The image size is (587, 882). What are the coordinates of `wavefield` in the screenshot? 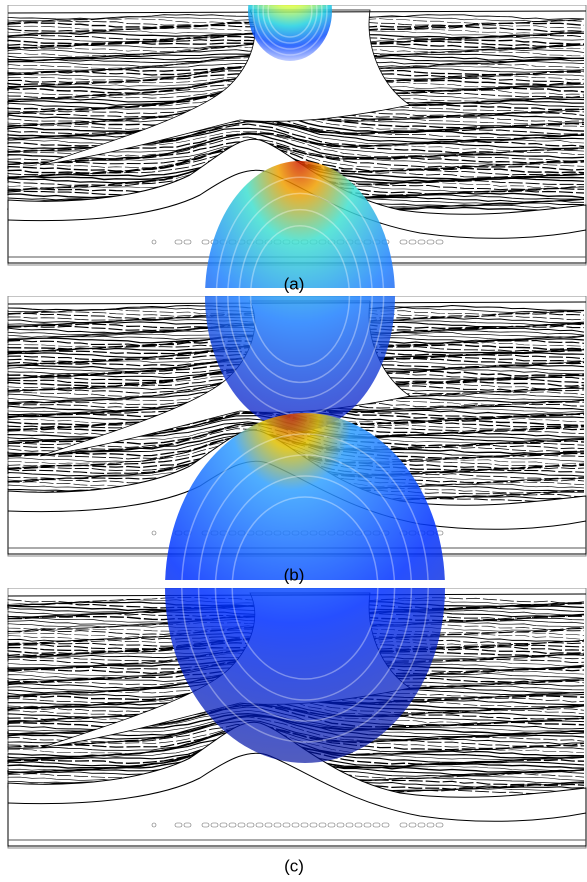 It's located at (290, 30).